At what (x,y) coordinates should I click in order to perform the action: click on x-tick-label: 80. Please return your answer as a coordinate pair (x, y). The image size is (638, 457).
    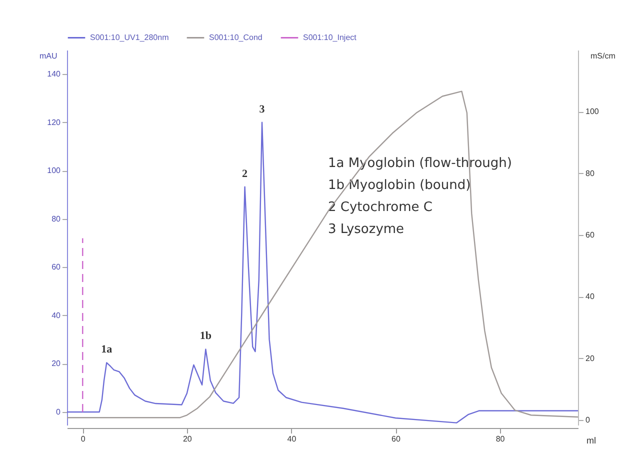
    Looking at the image, I should click on (501, 439).